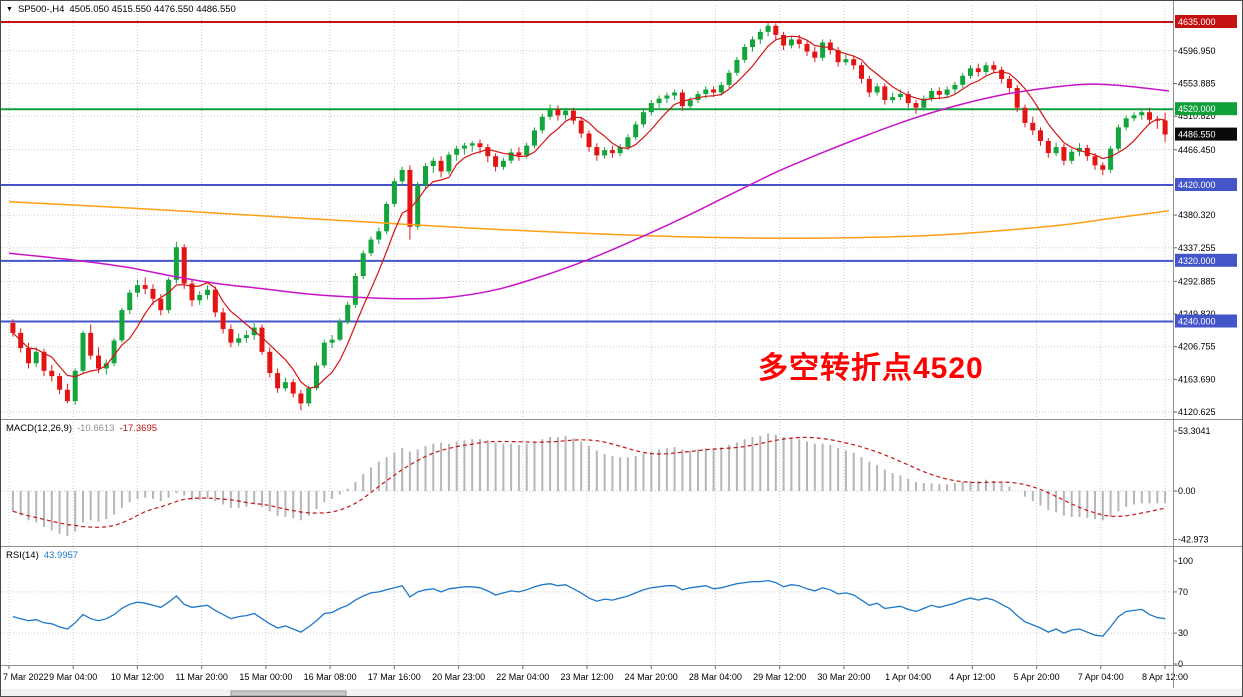 This screenshot has width=1243, height=697. What do you see at coordinates (288, 693) in the screenshot?
I see `scrollbar-thumb` at bounding box center [288, 693].